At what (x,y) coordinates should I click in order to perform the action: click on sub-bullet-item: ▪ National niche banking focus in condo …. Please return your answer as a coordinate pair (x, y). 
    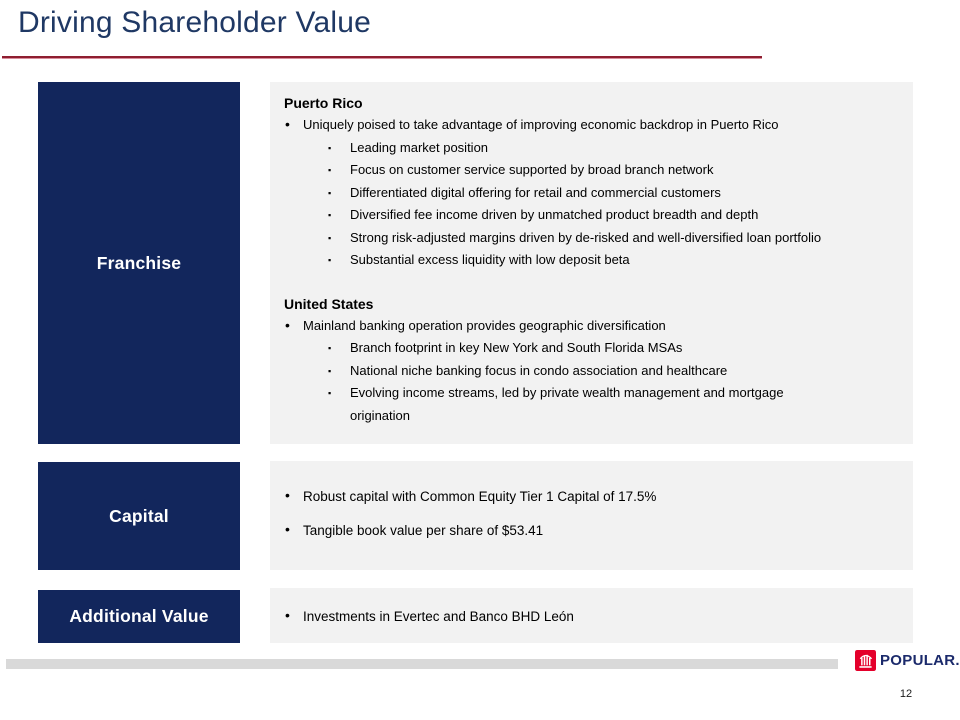
    Looking at the image, I should click on (596, 371).